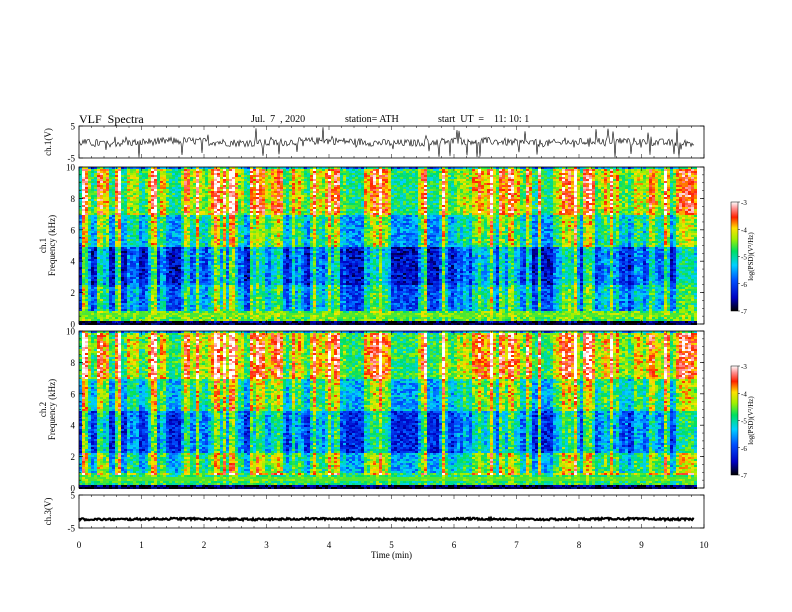 This screenshot has height=612, width=792. Describe the element at coordinates (141, 545) in the screenshot. I see `x-tick-label: 1` at that location.